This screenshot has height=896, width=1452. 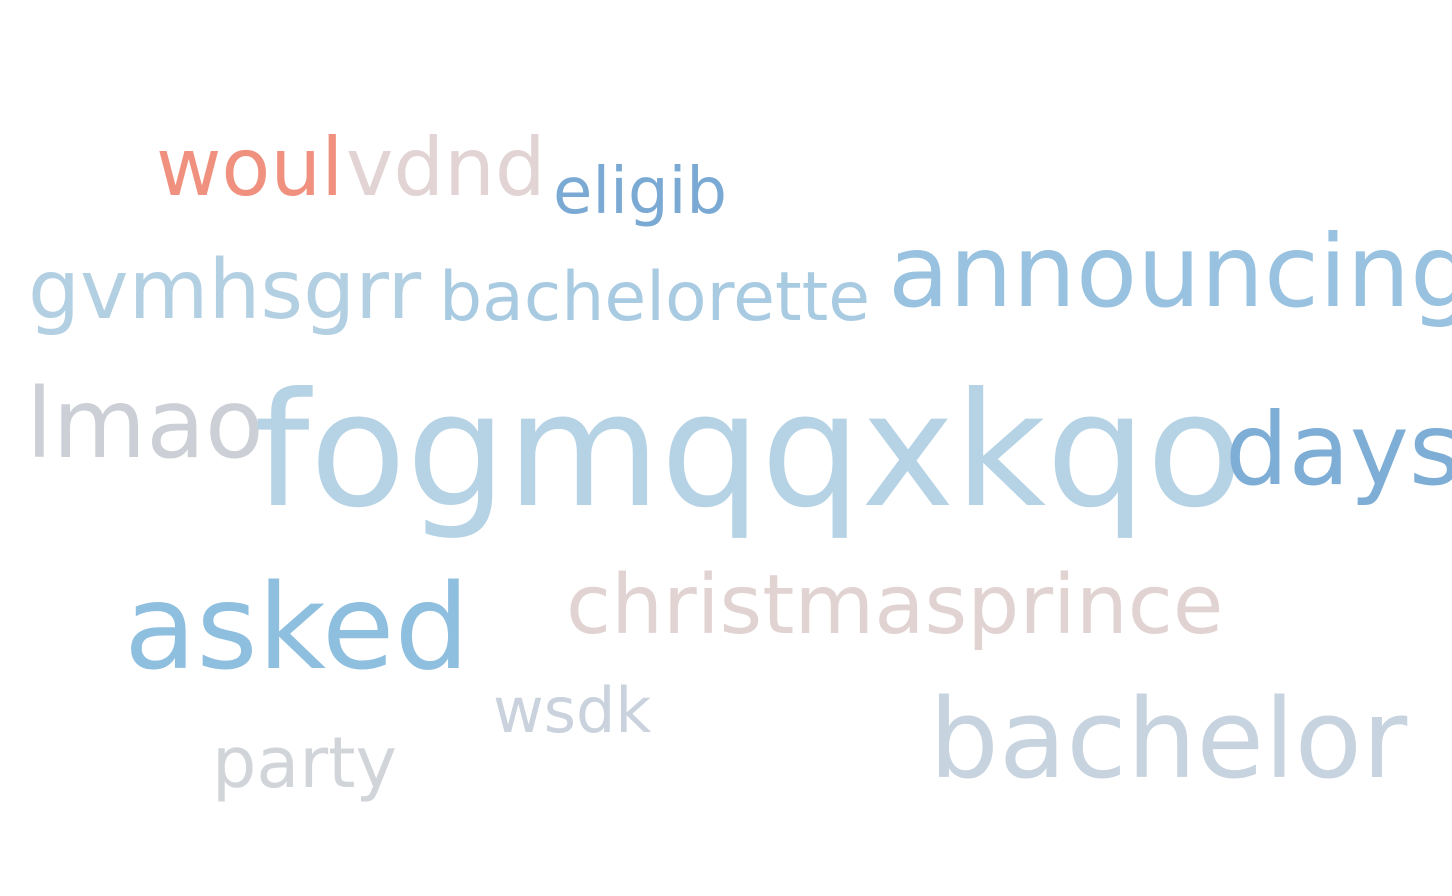 What do you see at coordinates (572, 710) in the screenshot?
I see `word-wsdk: wsdk` at bounding box center [572, 710].